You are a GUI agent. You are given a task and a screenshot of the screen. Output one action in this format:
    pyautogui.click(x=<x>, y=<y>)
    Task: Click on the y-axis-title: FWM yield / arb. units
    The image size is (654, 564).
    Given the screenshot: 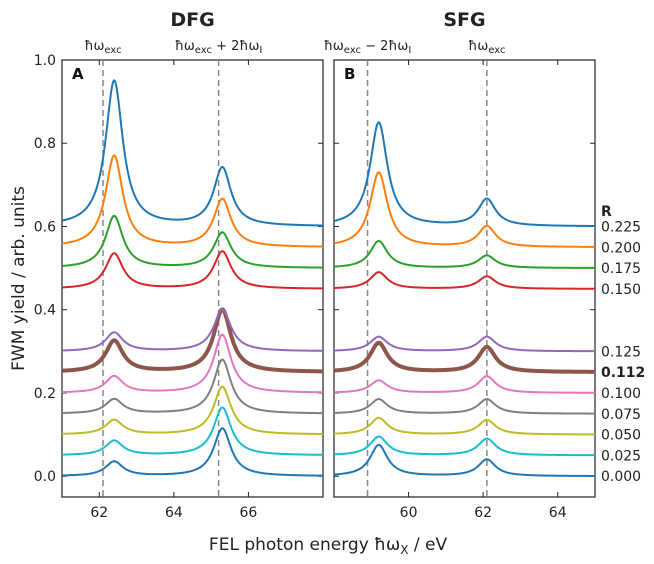 What is the action you would take?
    pyautogui.click(x=19, y=278)
    